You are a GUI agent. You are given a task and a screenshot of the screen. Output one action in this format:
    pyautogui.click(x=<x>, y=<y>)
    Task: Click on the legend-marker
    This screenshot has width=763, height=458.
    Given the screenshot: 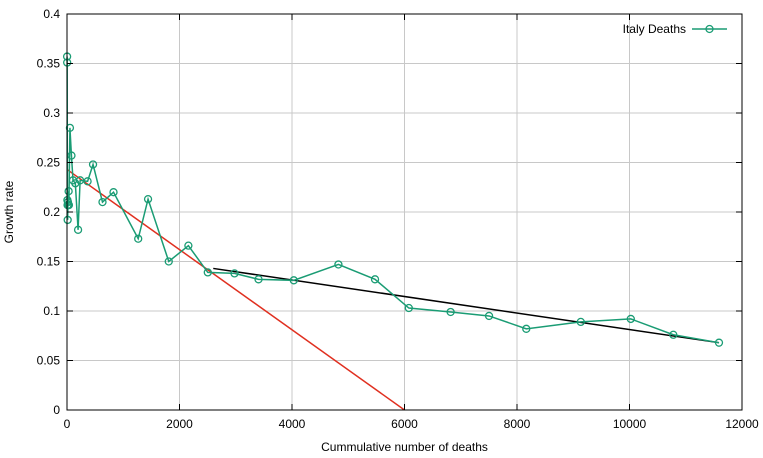 What is the action you would take?
    pyautogui.click(x=709, y=29)
    